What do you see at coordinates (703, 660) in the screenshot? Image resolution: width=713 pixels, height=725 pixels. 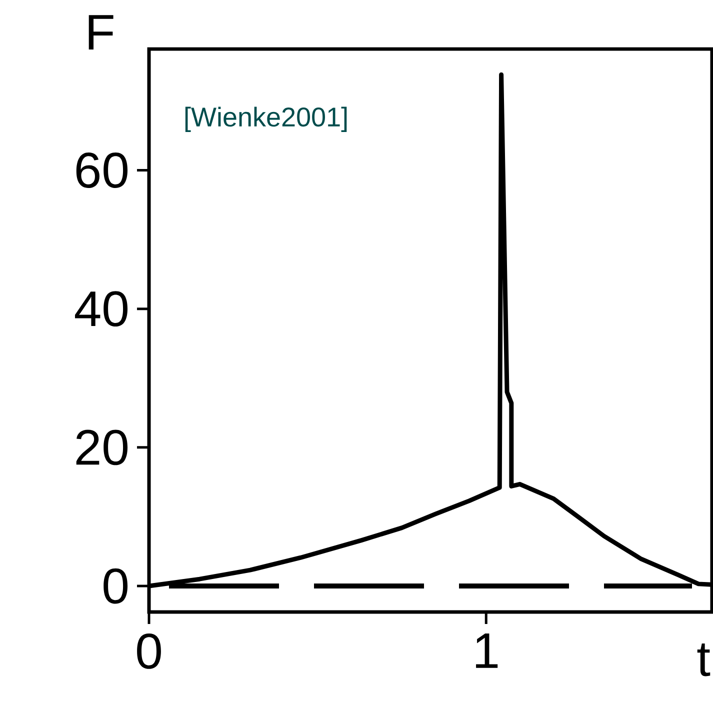 I see `x-axis-title: t` at bounding box center [703, 660].